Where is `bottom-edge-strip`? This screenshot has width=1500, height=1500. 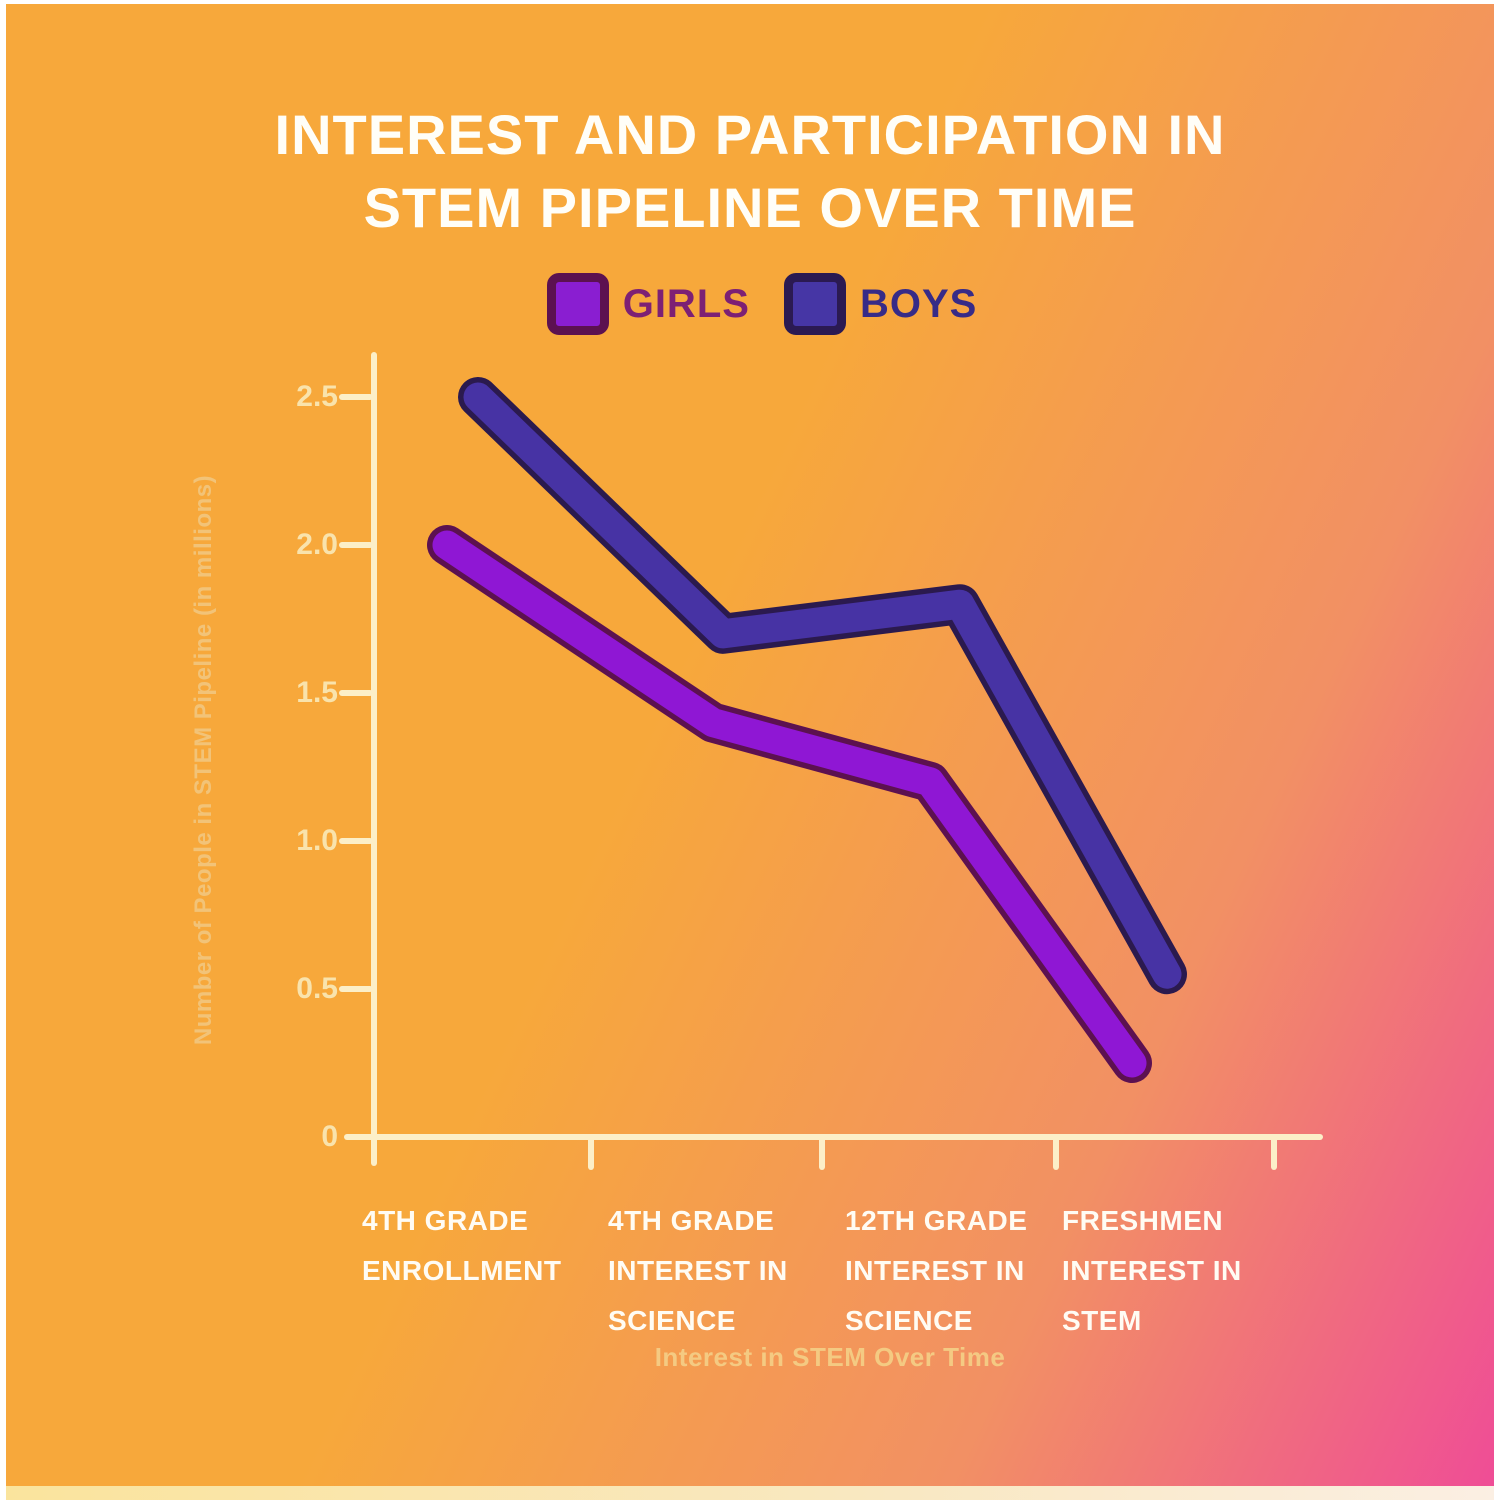 bottom-edge-strip is located at coordinates (750, 1493).